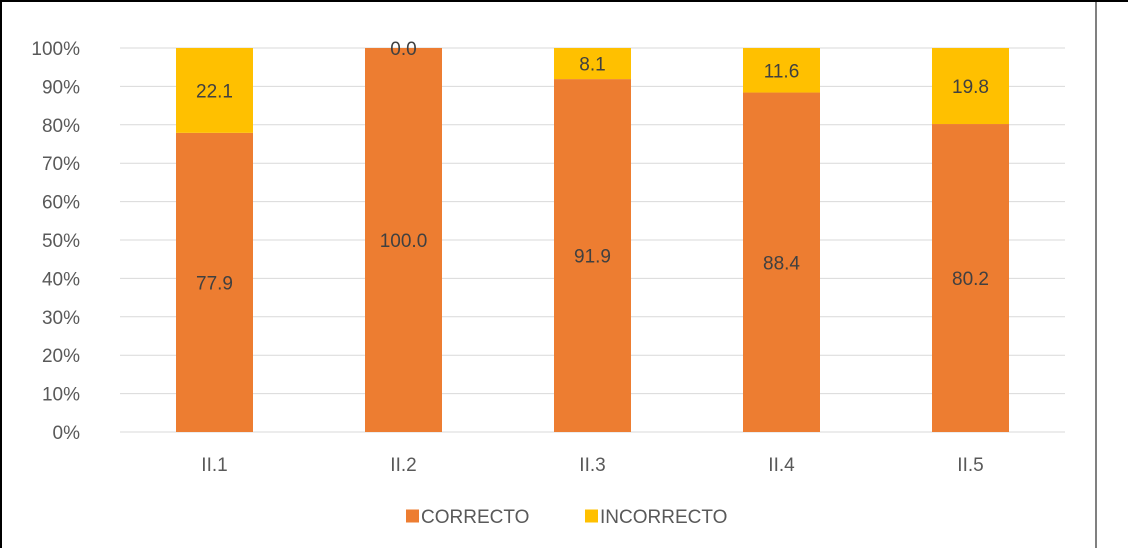  Describe the element at coordinates (970, 465) in the screenshot. I see `x-tick-label: II.5` at that location.